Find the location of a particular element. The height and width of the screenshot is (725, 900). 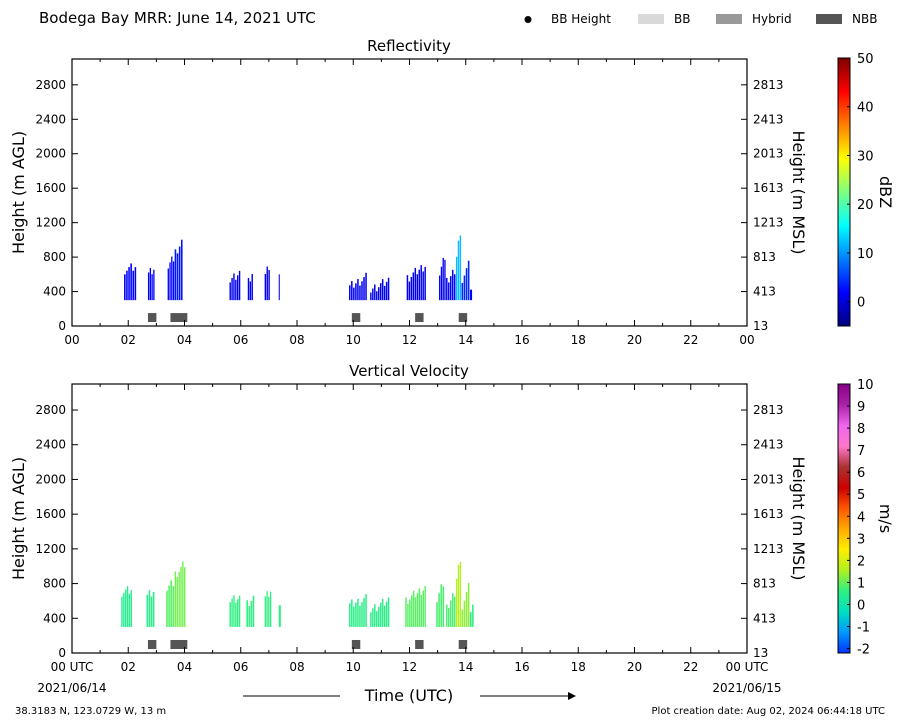

colorbar-tick-label: 20 is located at coordinates (865, 205).